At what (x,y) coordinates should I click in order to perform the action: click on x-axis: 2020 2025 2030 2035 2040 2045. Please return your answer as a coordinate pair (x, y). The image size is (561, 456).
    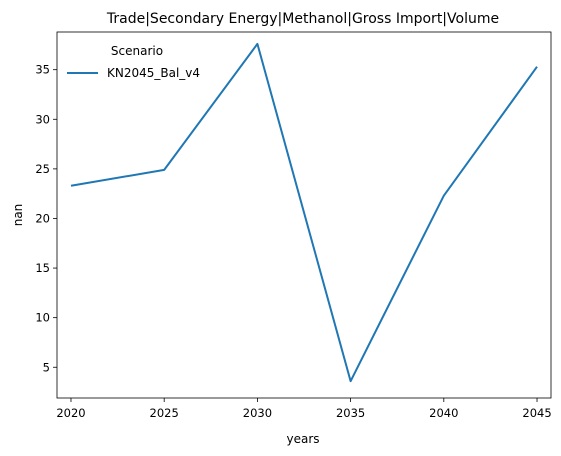
    Looking at the image, I should click on (304, 409).